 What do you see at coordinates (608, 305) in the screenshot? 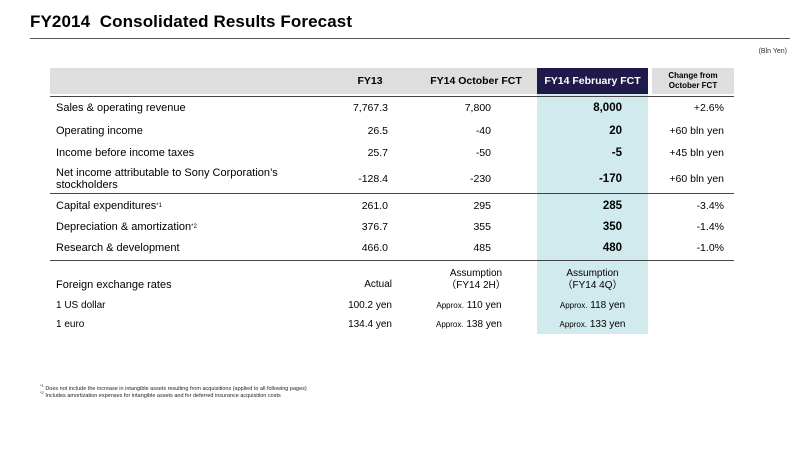
I see `fx-february-amount: 118 yen` at bounding box center [608, 305].